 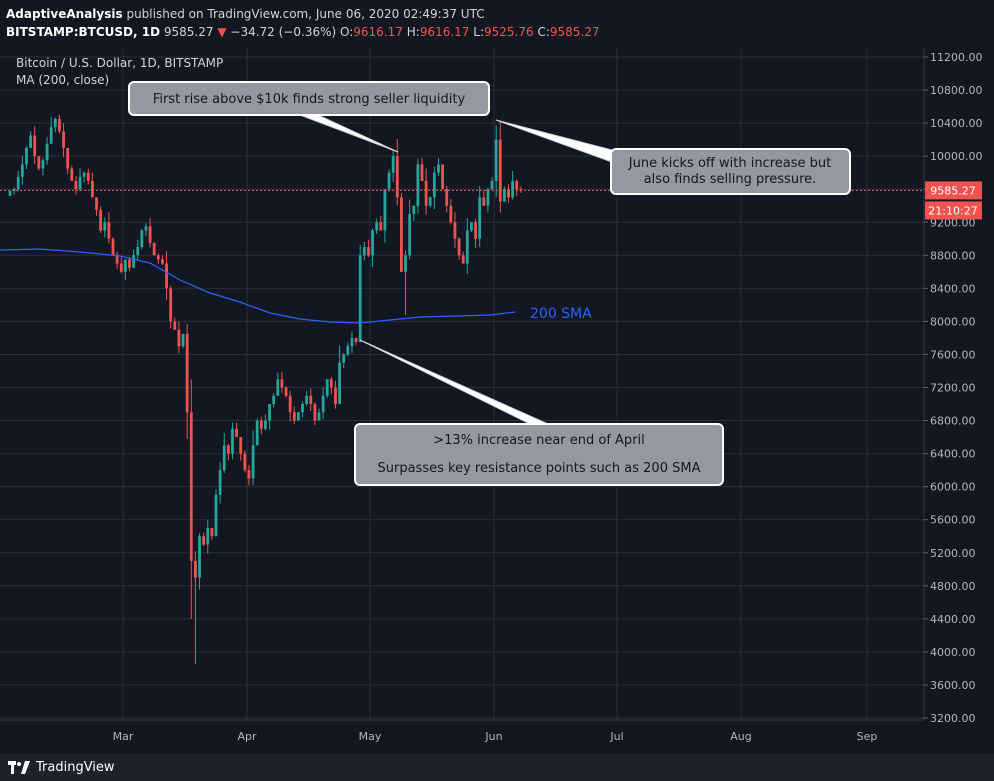 What do you see at coordinates (123, 736) in the screenshot?
I see `time-tick-label: Mar` at bounding box center [123, 736].